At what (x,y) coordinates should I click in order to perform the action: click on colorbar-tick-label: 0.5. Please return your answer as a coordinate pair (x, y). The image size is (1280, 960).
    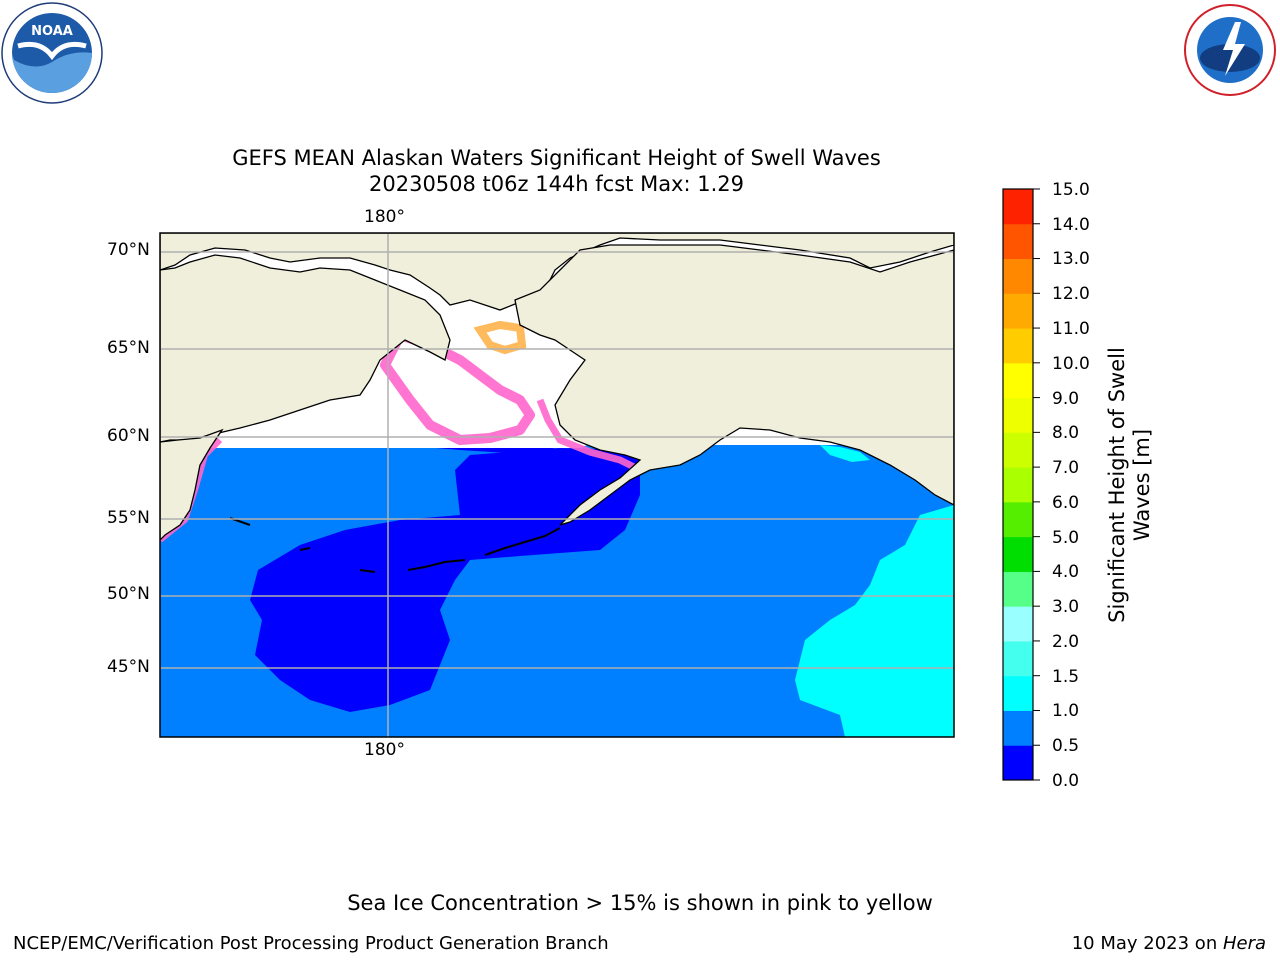
    Looking at the image, I should click on (1066, 746).